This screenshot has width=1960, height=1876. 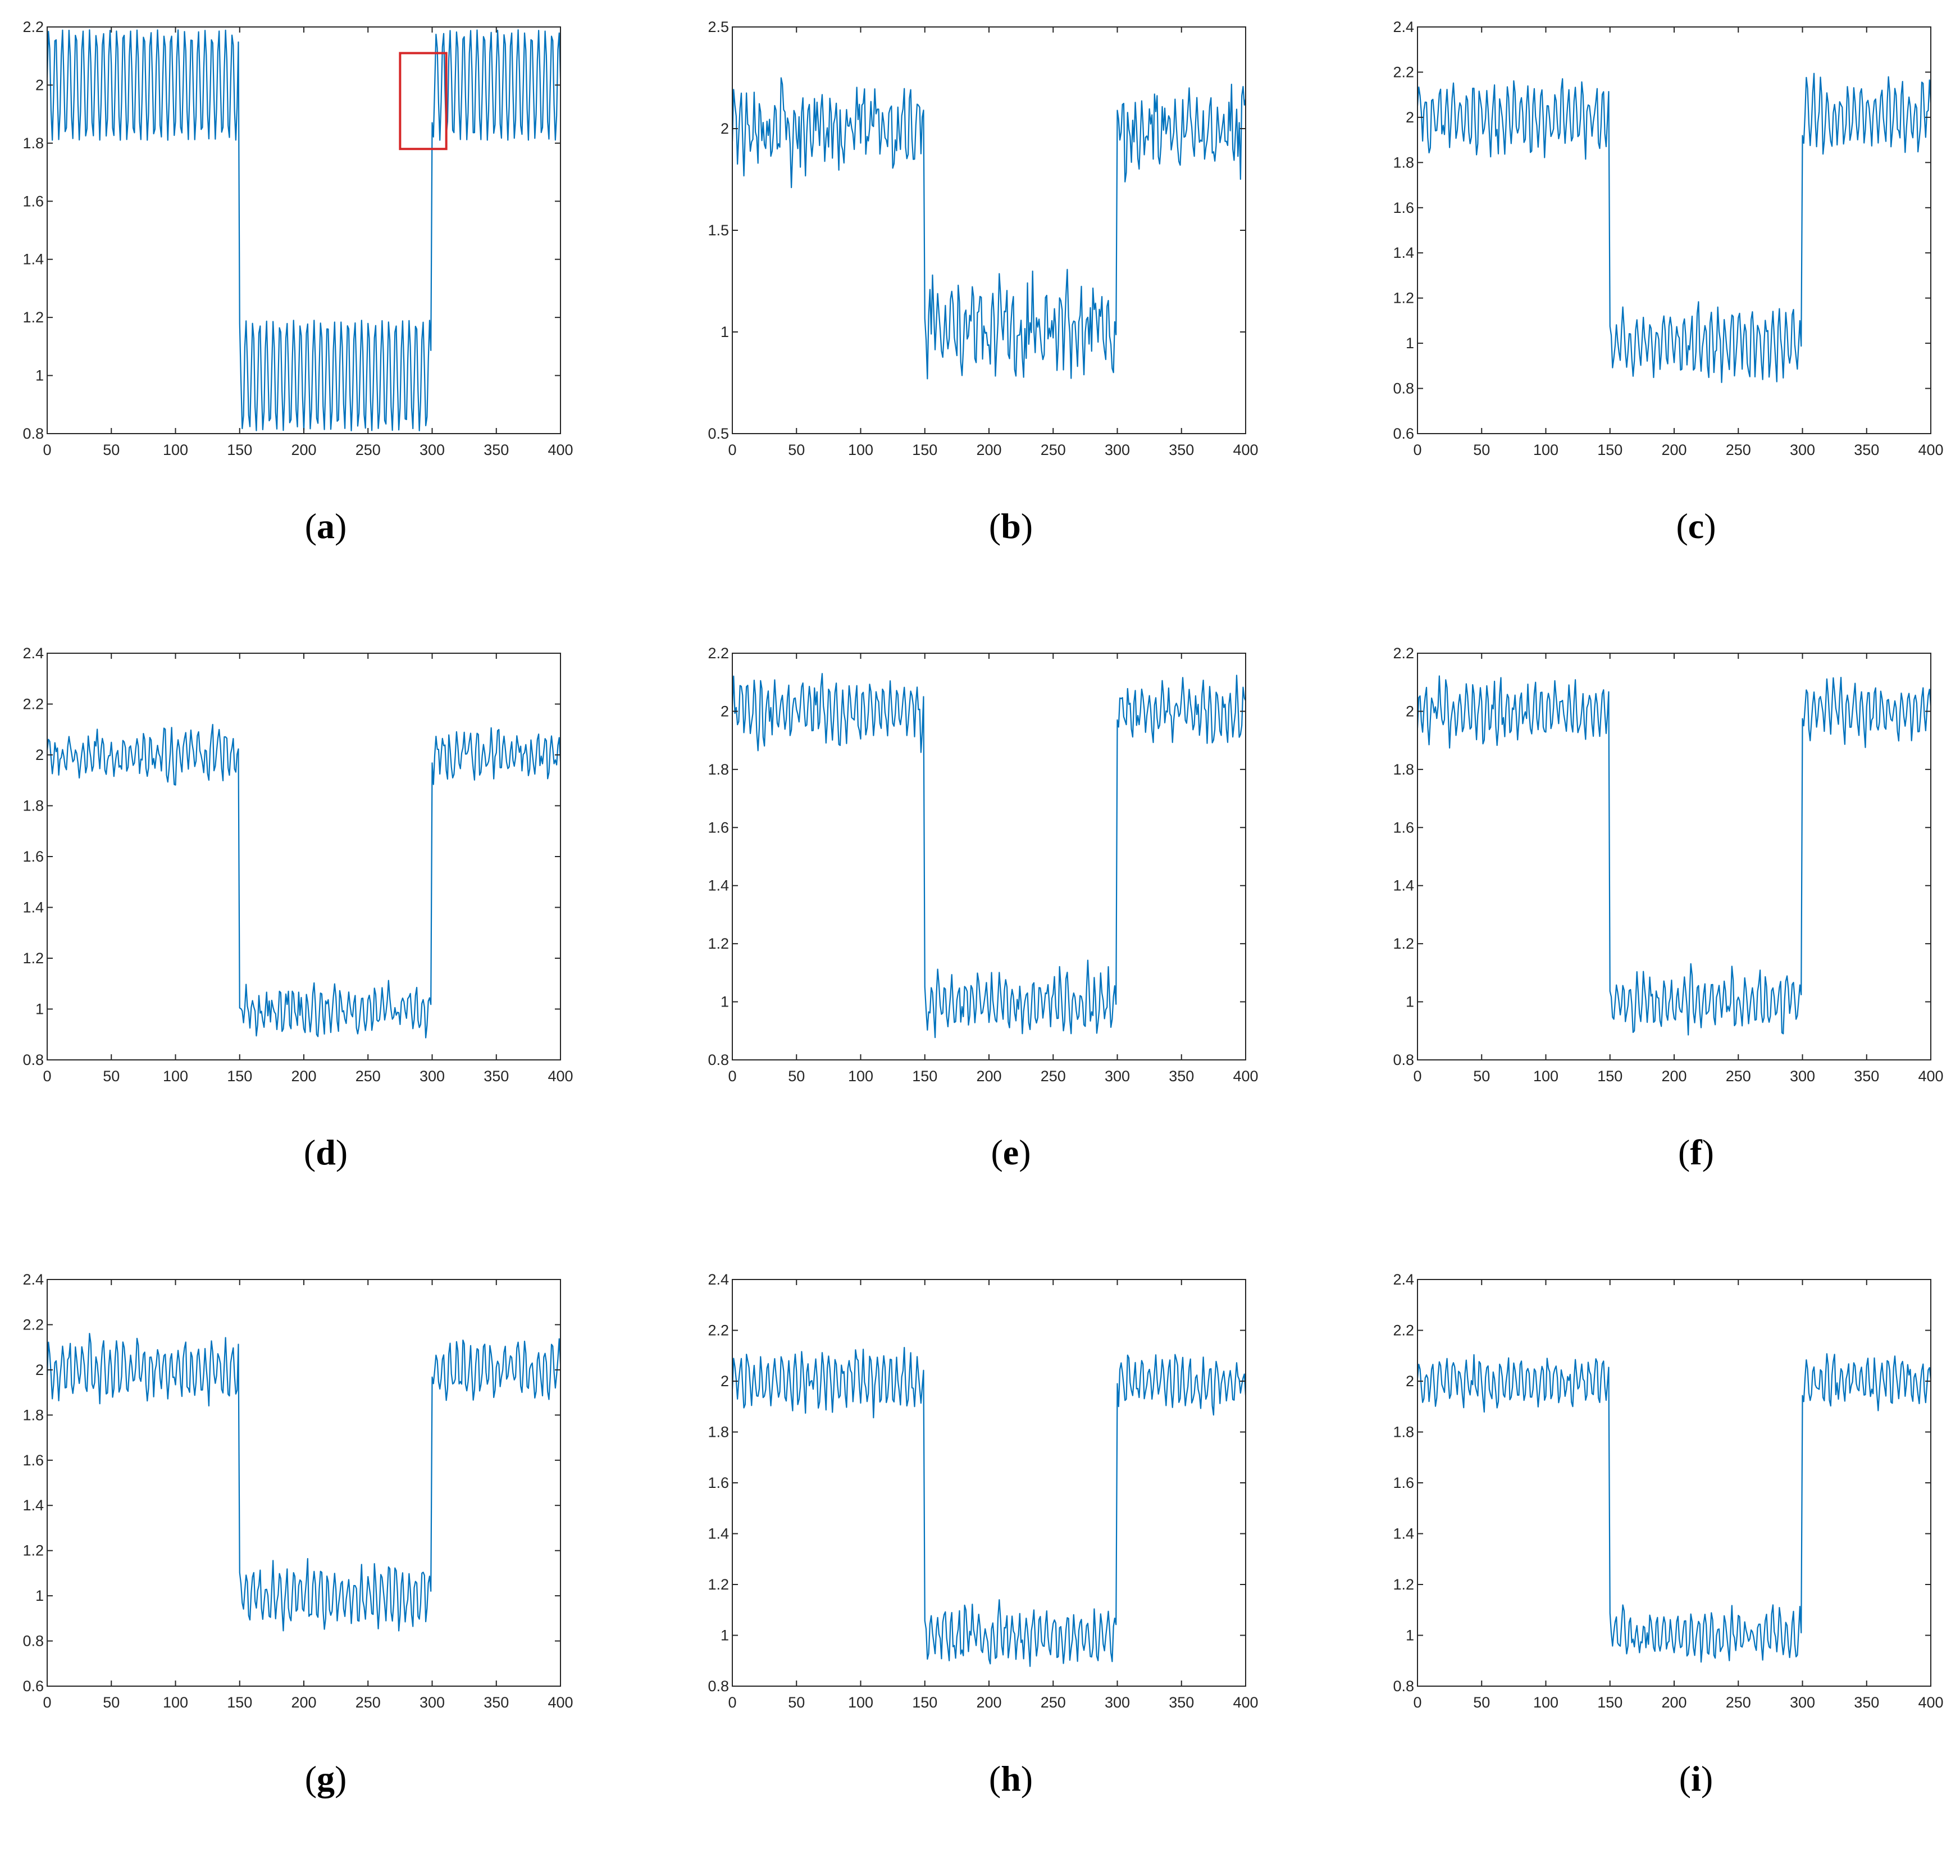 I want to click on panel-caption-letter: e, so click(x=1010, y=1152).